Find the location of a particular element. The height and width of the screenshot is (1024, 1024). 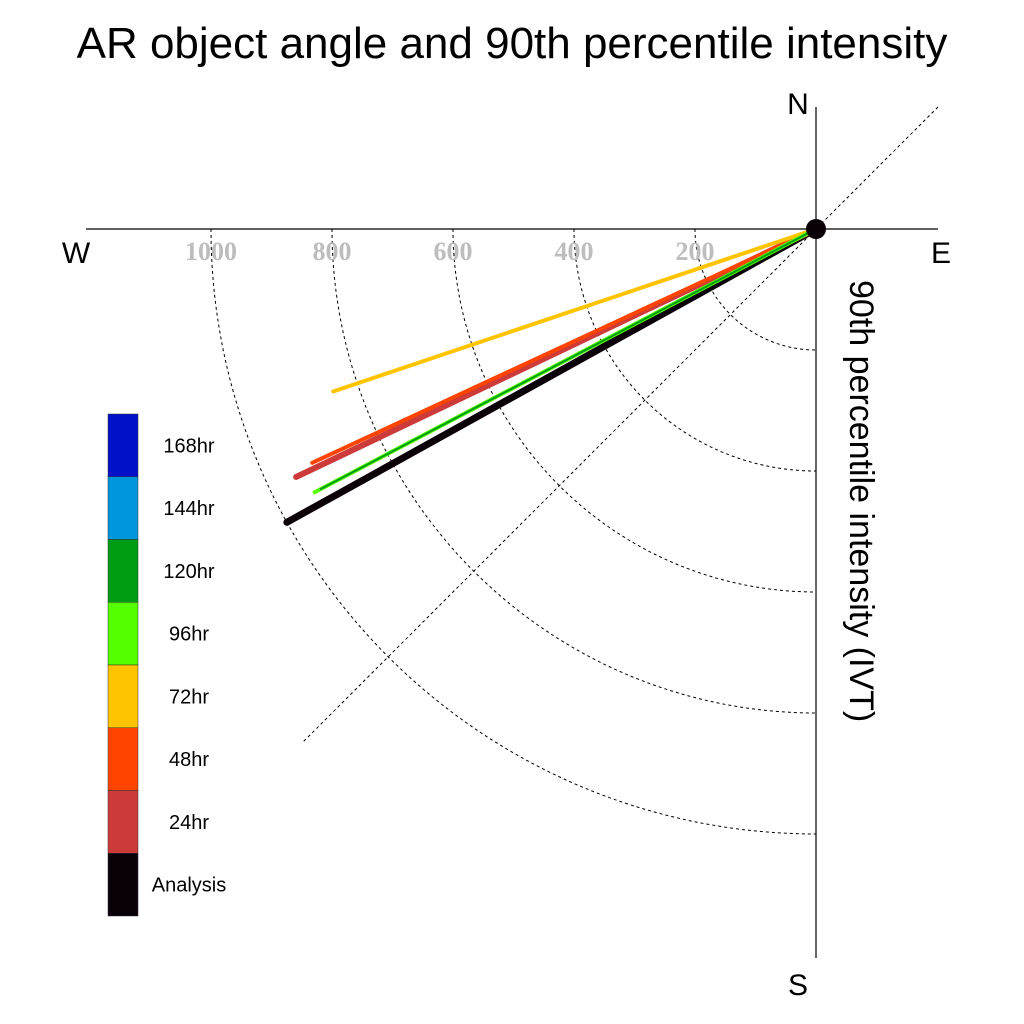

legend-swatch-72hr is located at coordinates (123, 696).